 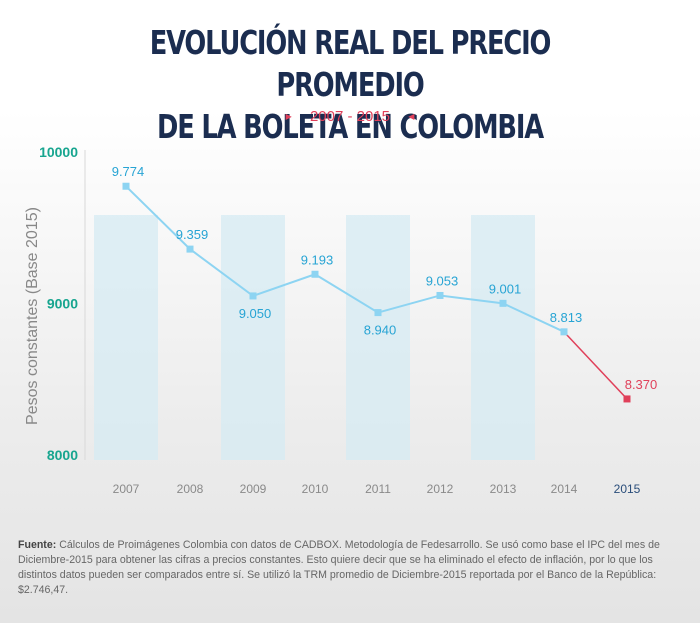 I want to click on data-label-2015: 8.370, so click(x=641, y=384).